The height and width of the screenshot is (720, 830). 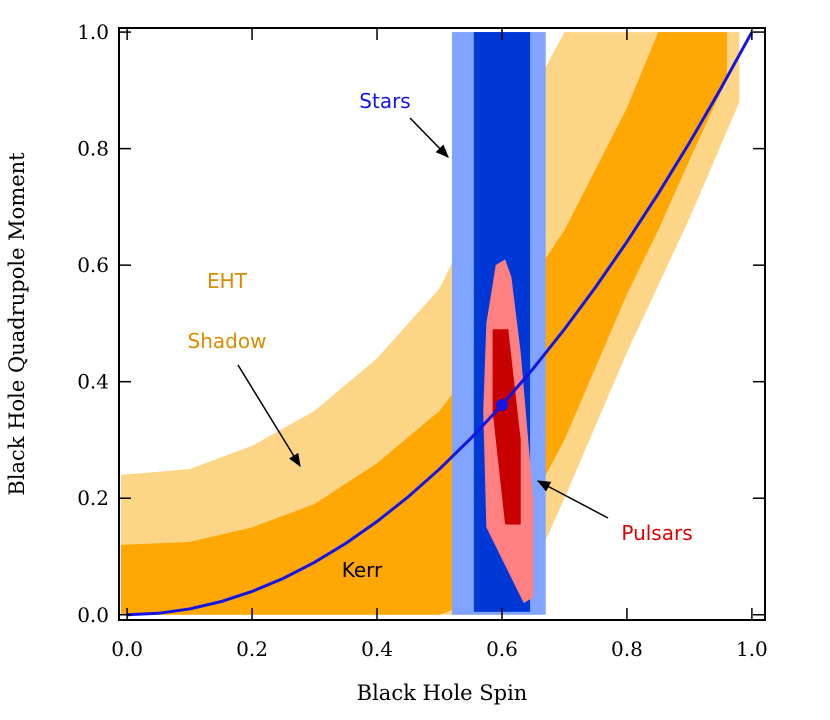 I want to click on y-axis-title: Black Hole Quadrupole Moment, so click(x=17, y=324).